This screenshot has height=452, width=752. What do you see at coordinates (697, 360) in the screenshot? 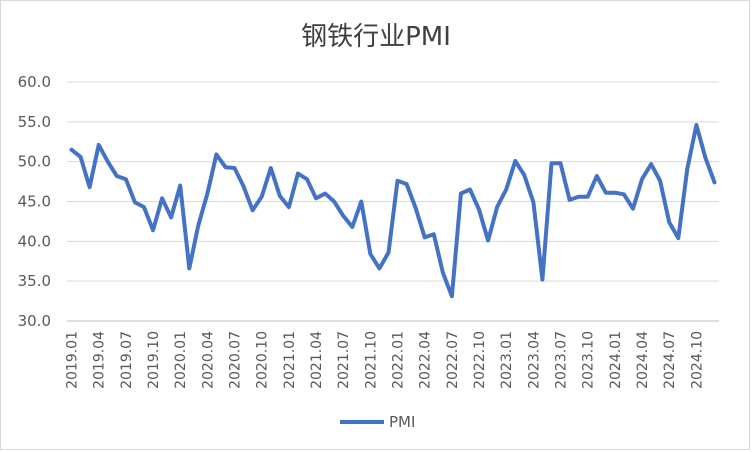
I see `x-tick-label: 2024.10` at bounding box center [697, 360].